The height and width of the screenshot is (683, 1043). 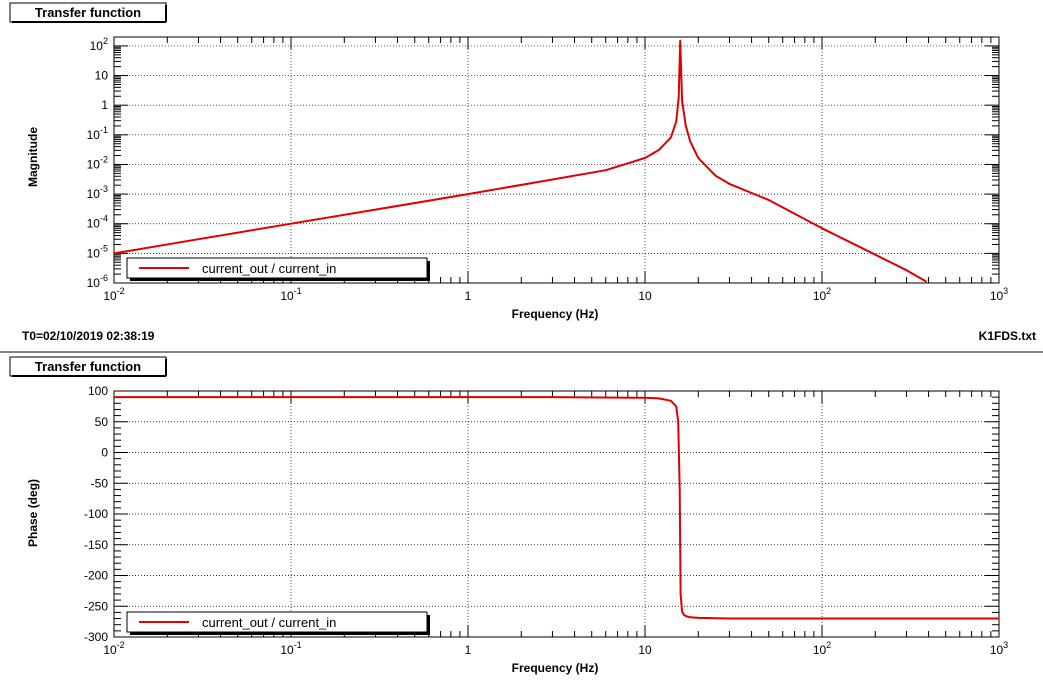 What do you see at coordinates (104, 159) in the screenshot?
I see `y-tick-exponent: -2` at bounding box center [104, 159].